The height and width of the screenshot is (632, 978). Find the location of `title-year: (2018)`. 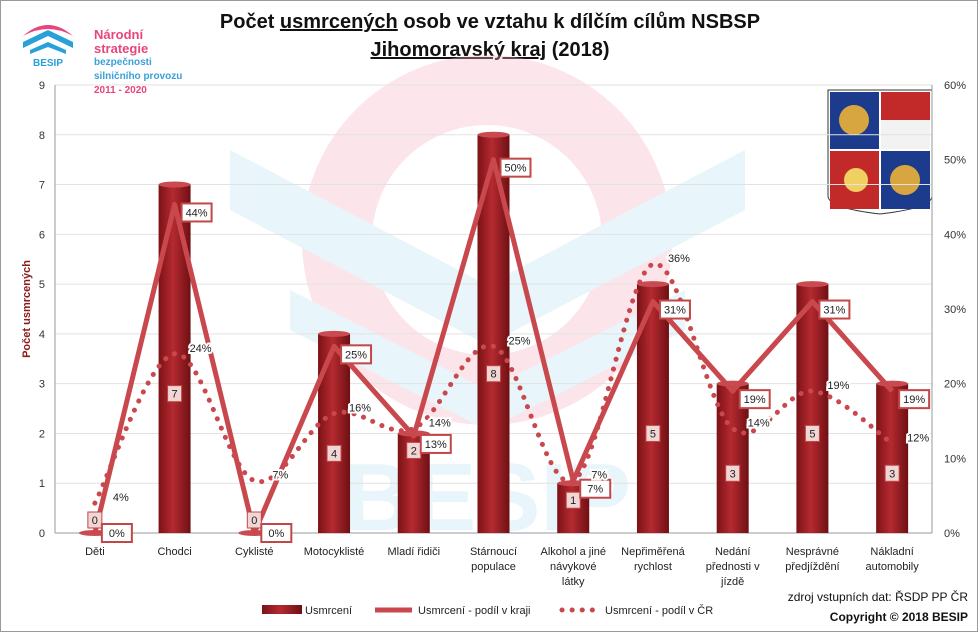

title-year: (2018) is located at coordinates (578, 50).